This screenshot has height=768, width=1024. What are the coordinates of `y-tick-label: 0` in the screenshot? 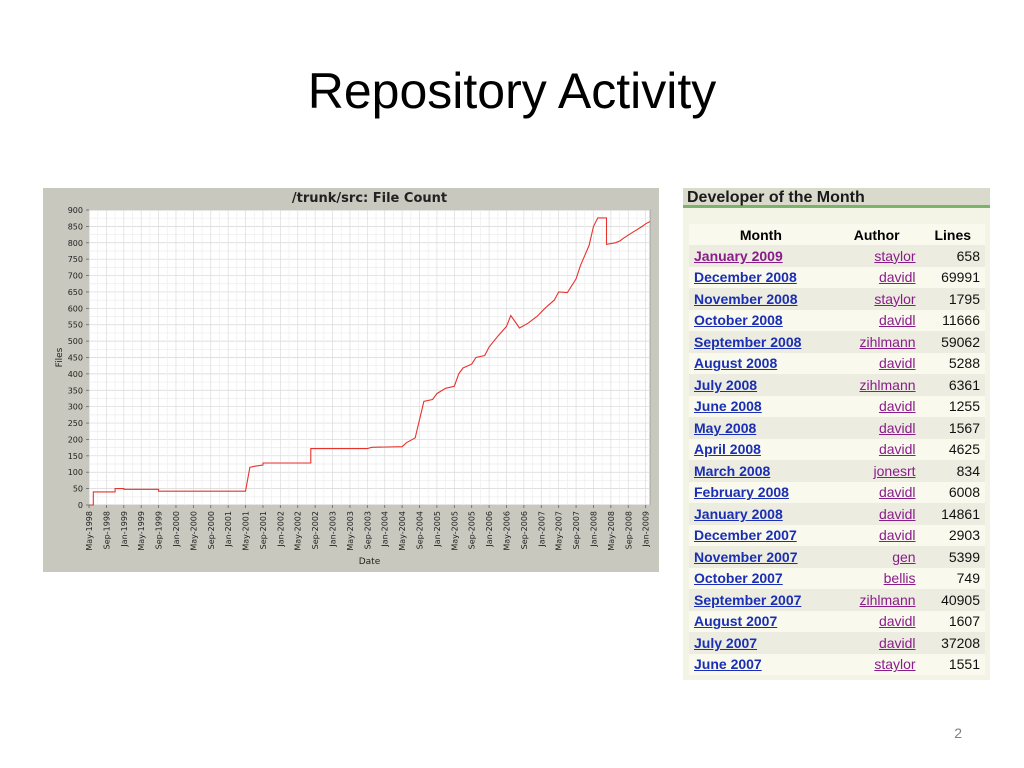 It's located at (80, 505).